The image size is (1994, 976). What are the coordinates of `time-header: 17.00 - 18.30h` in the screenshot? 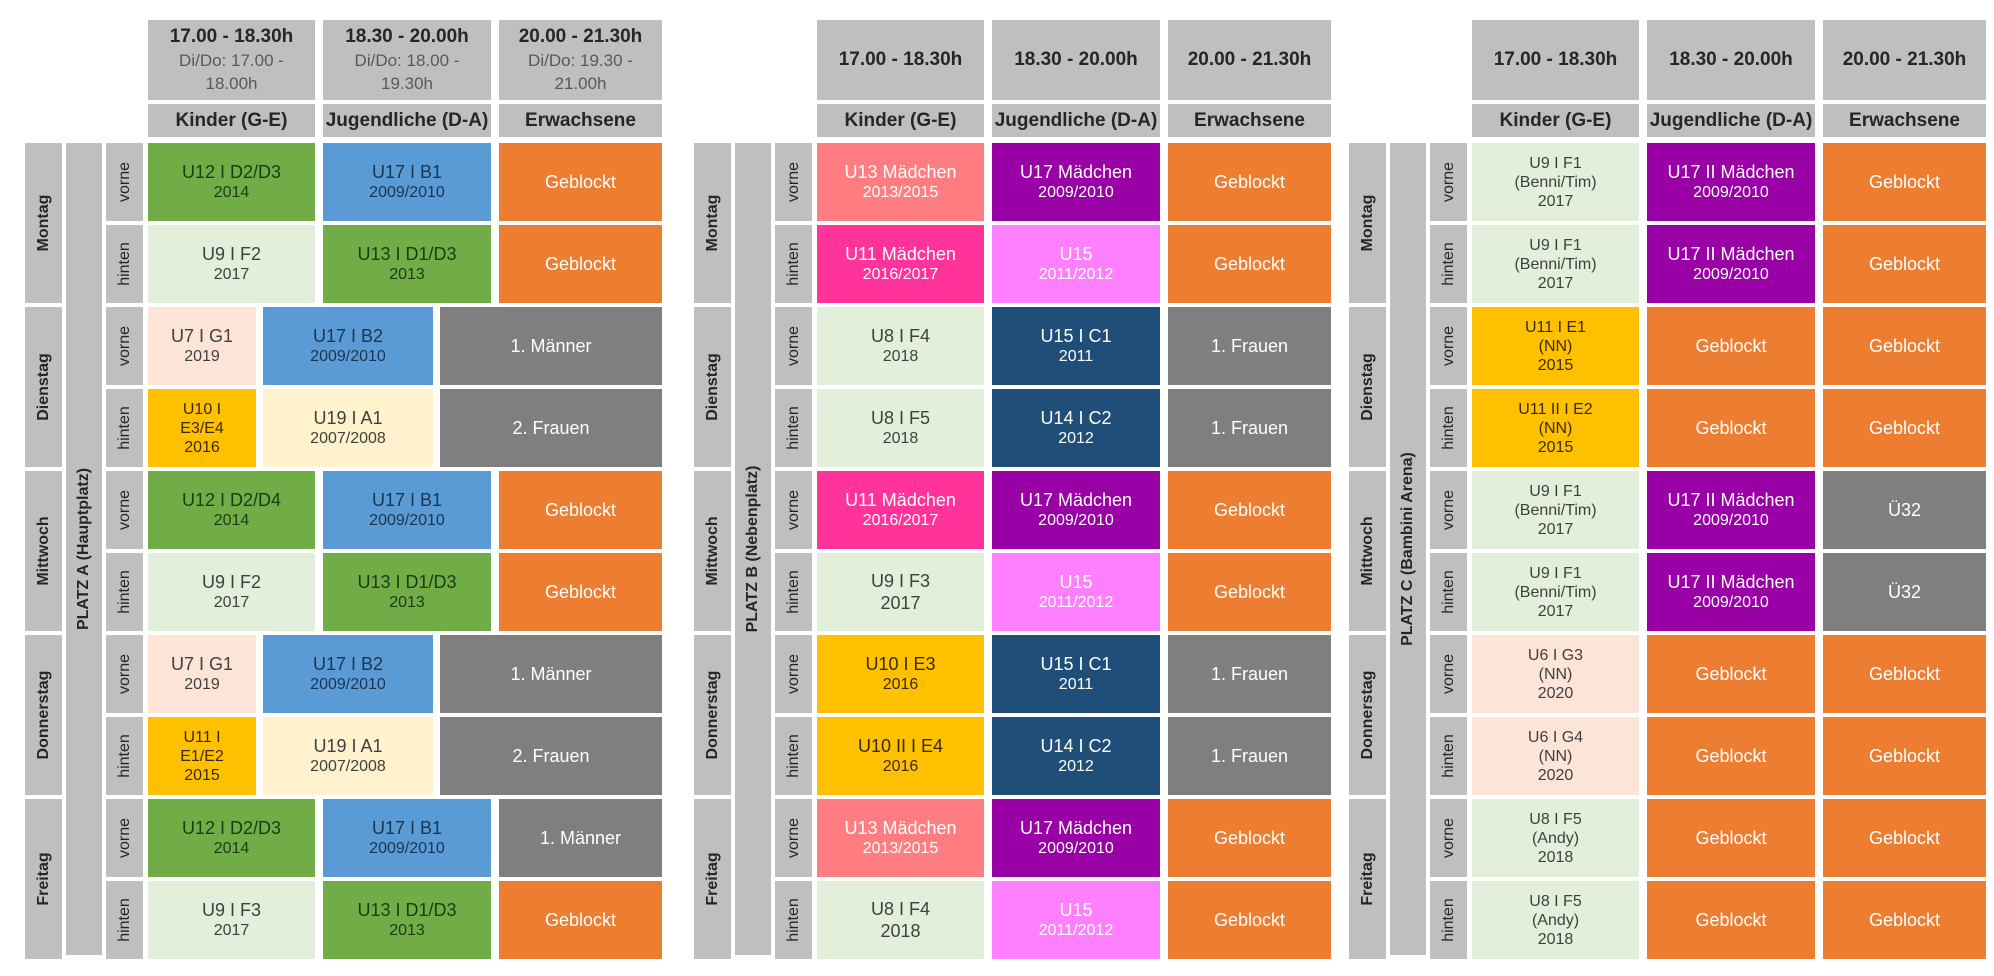 It's located at (900, 60).